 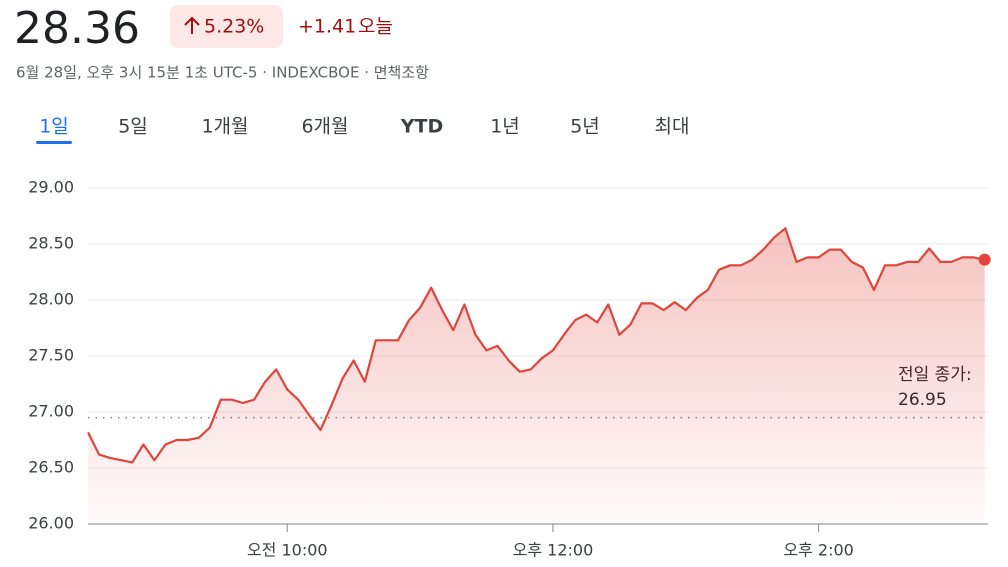 What do you see at coordinates (51, 243) in the screenshot?
I see `y-tick-label: 28.50` at bounding box center [51, 243].